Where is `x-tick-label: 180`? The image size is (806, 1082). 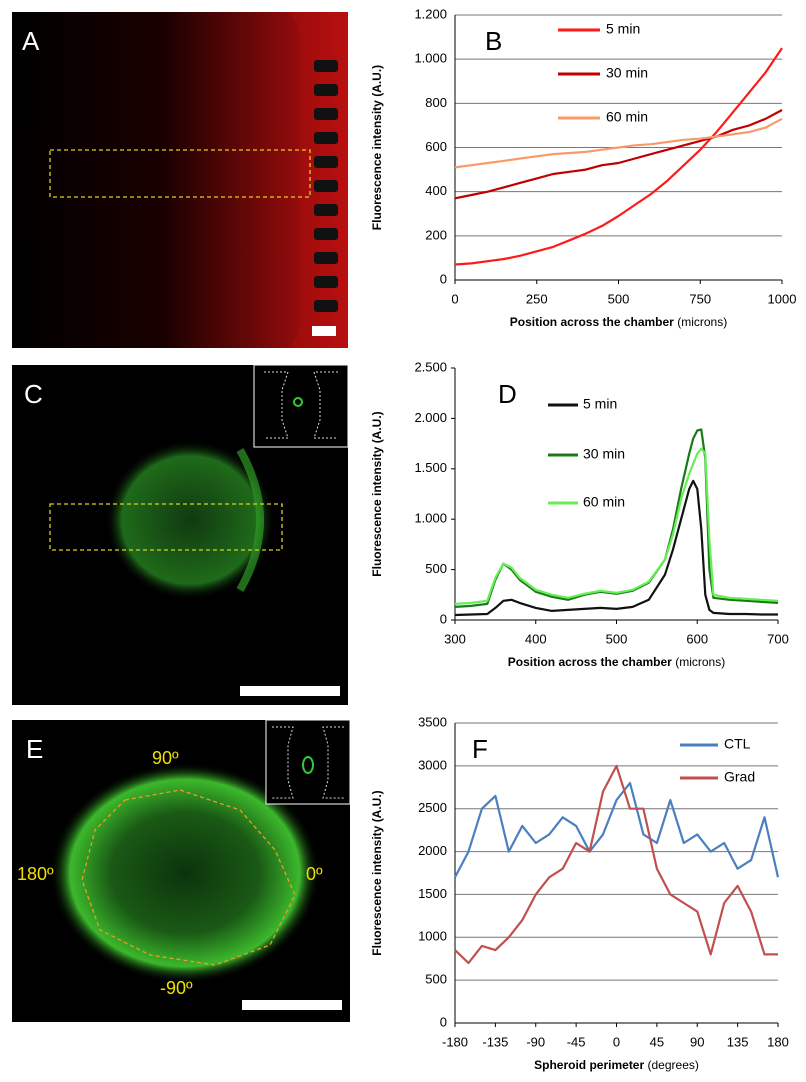 x-tick-label: 180 is located at coordinates (778, 1041).